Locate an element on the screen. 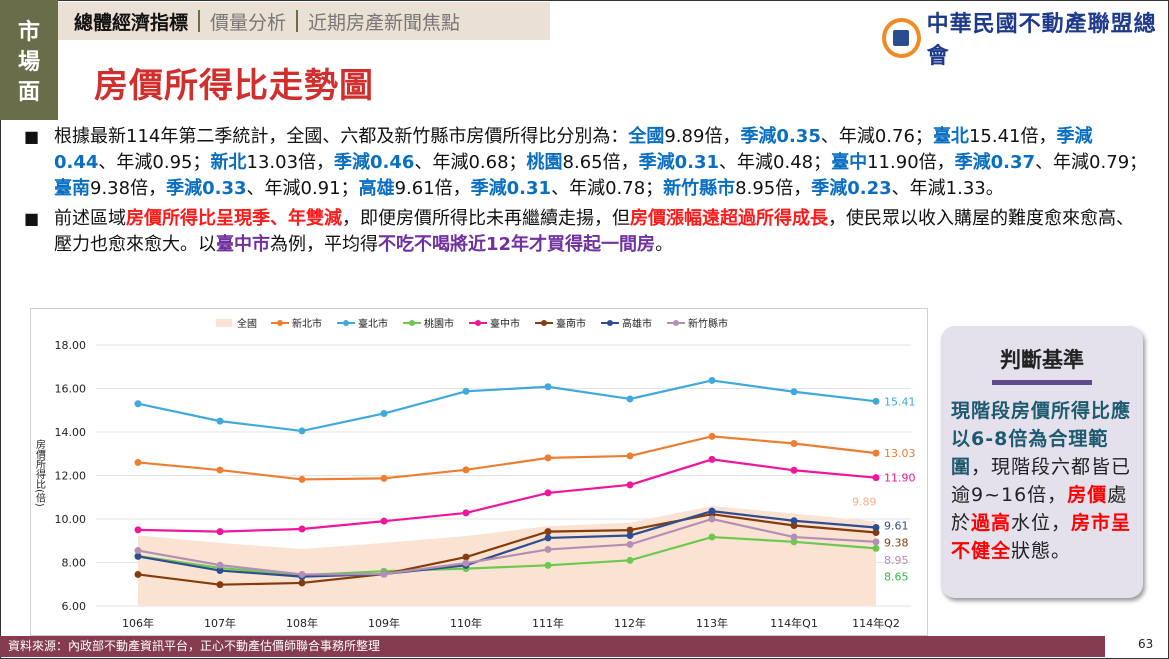 Image resolution: width=1169 pixels, height=659 pixels. section-tab: 市場面 is located at coordinates (29, 60).